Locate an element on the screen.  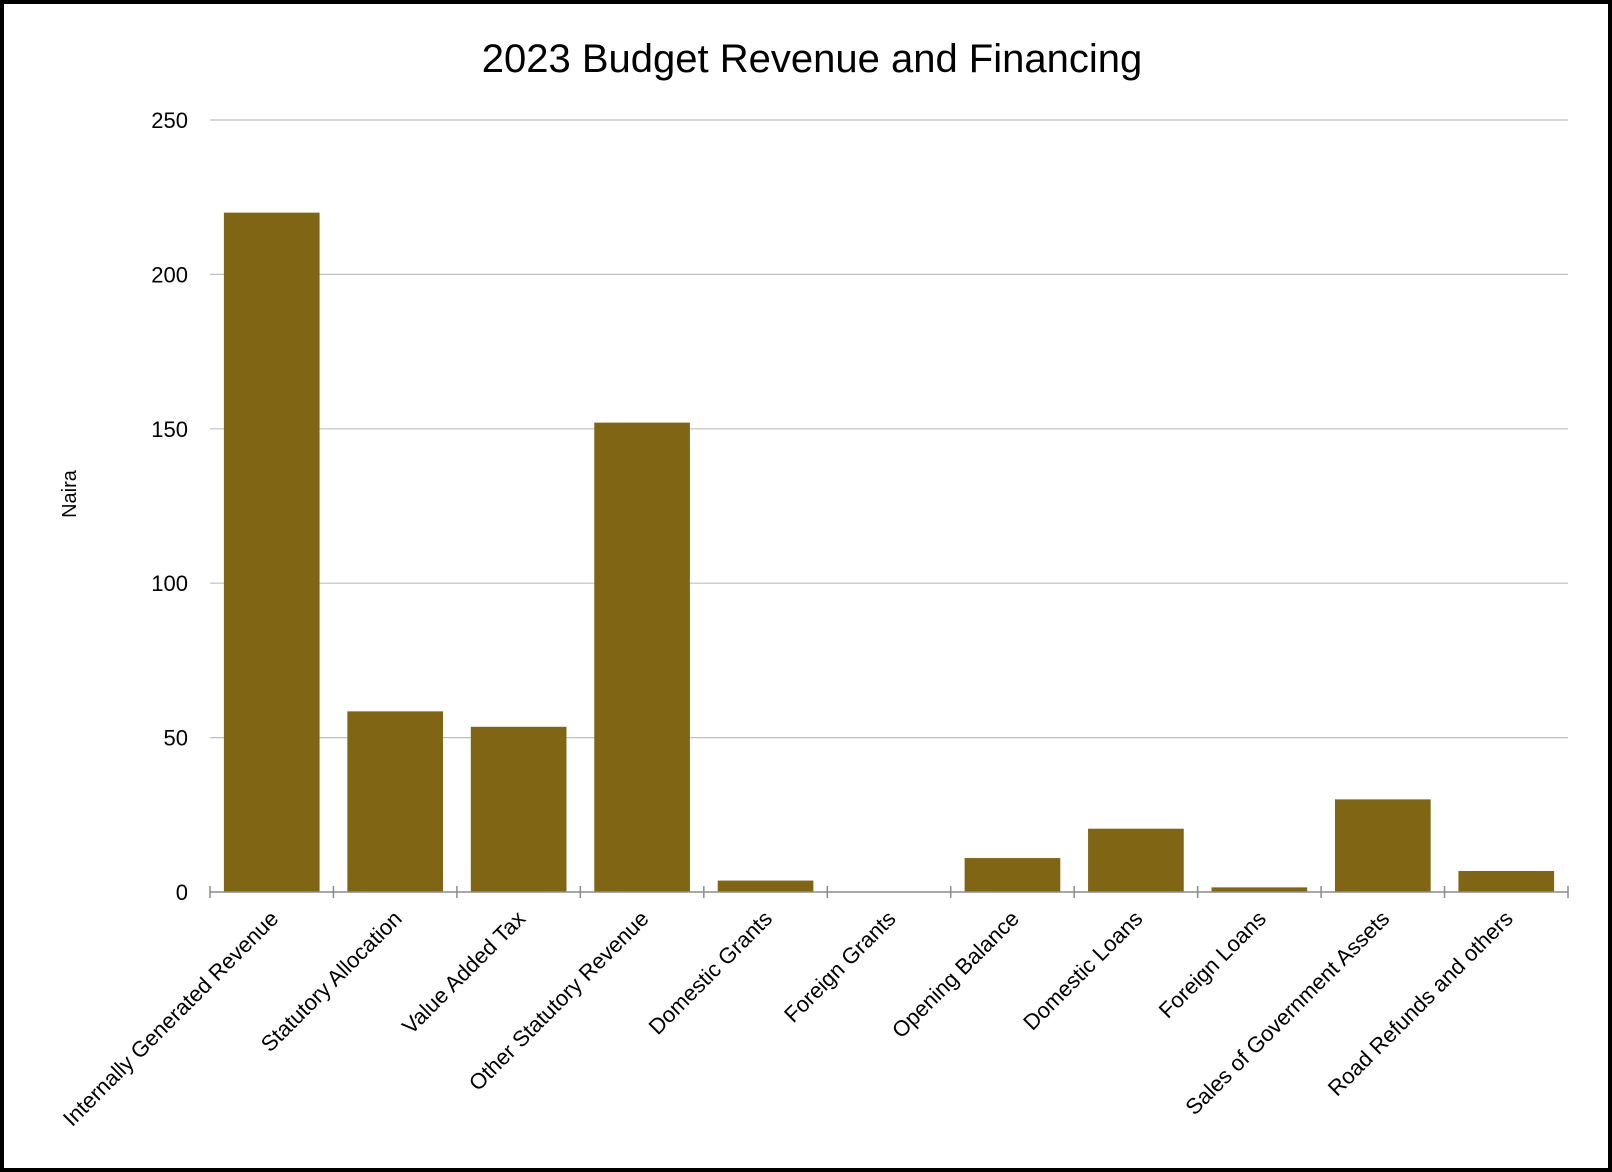
x-category-label: Opening Balance is located at coordinates (955, 974).